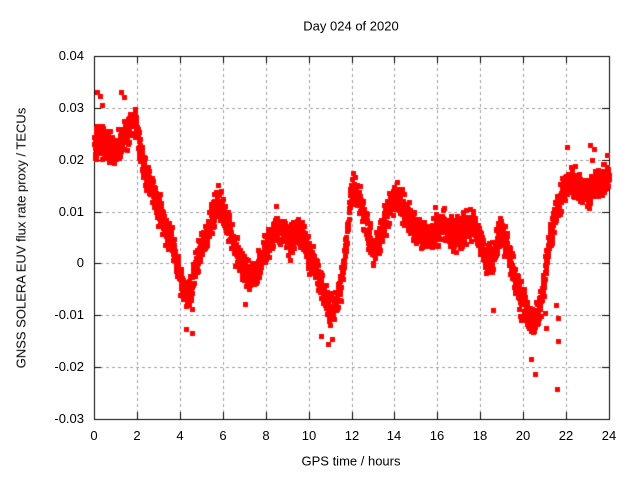 The width and height of the screenshot is (640, 480). Describe the element at coordinates (21, 238) in the screenshot. I see `y-axis-label: GNSS SOLERA EUV flux rate proxy / TECUs` at that location.